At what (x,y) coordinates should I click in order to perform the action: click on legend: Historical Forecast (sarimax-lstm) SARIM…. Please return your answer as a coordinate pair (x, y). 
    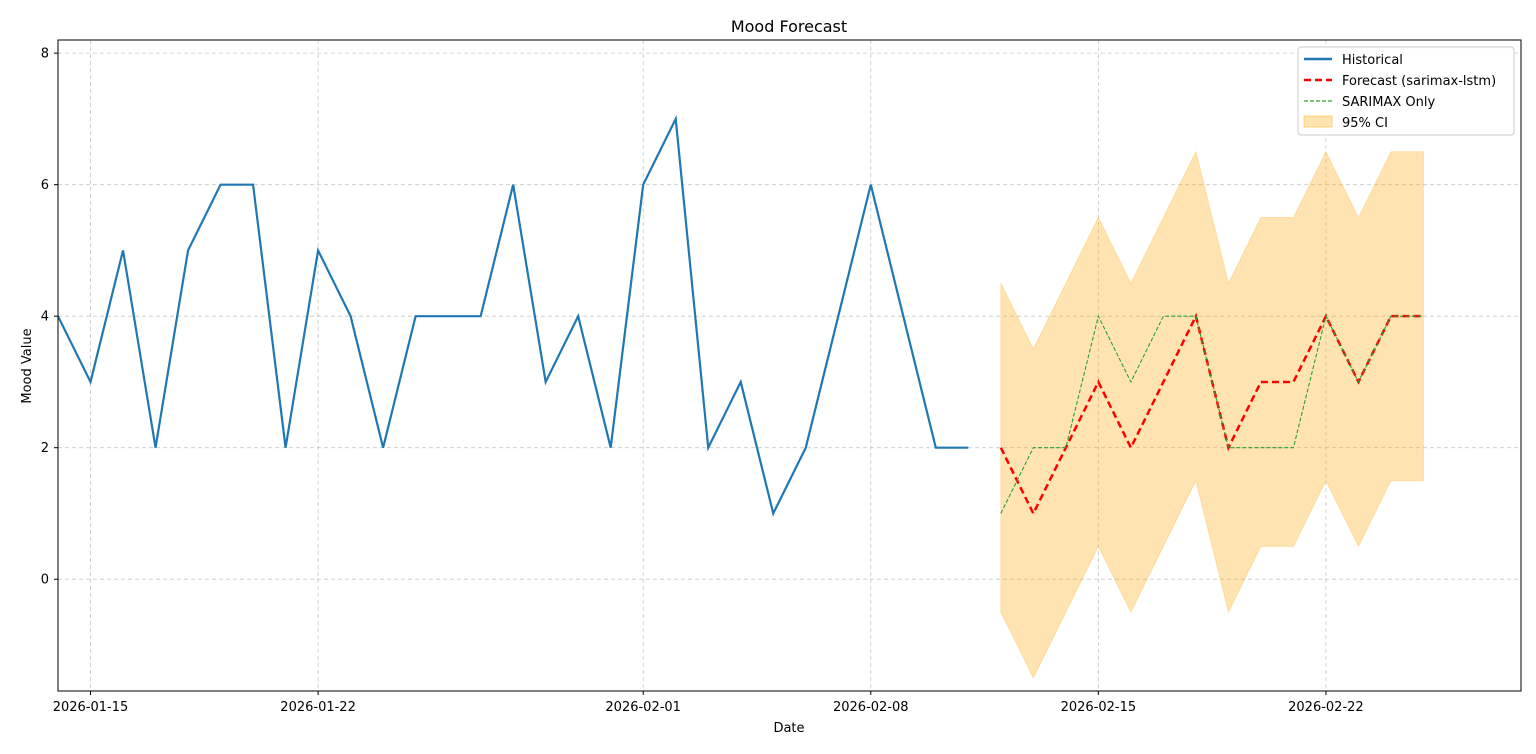
    Looking at the image, I should click on (1406, 91).